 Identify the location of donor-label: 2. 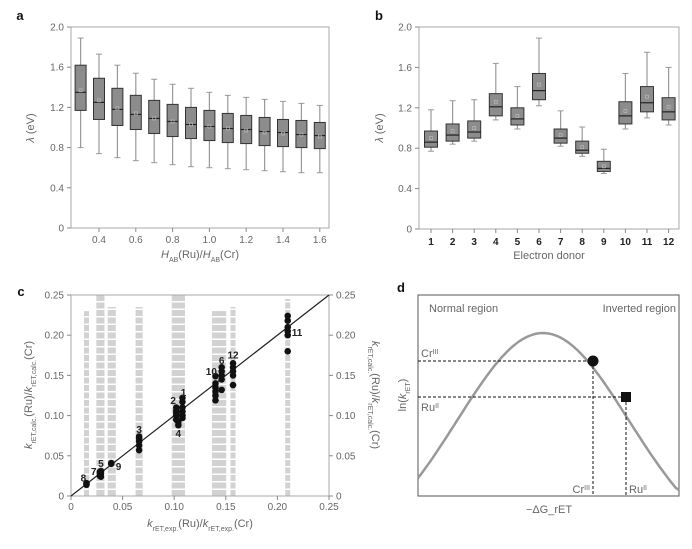
(173, 401).